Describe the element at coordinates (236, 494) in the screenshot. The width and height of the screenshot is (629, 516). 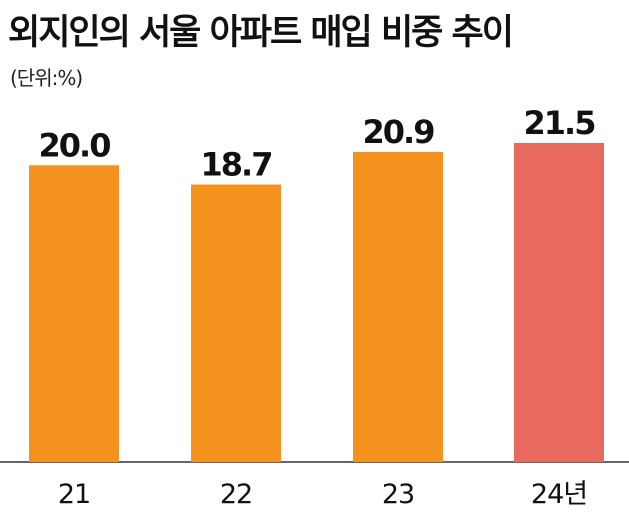
I see `x-tick-label-22: 22` at that location.